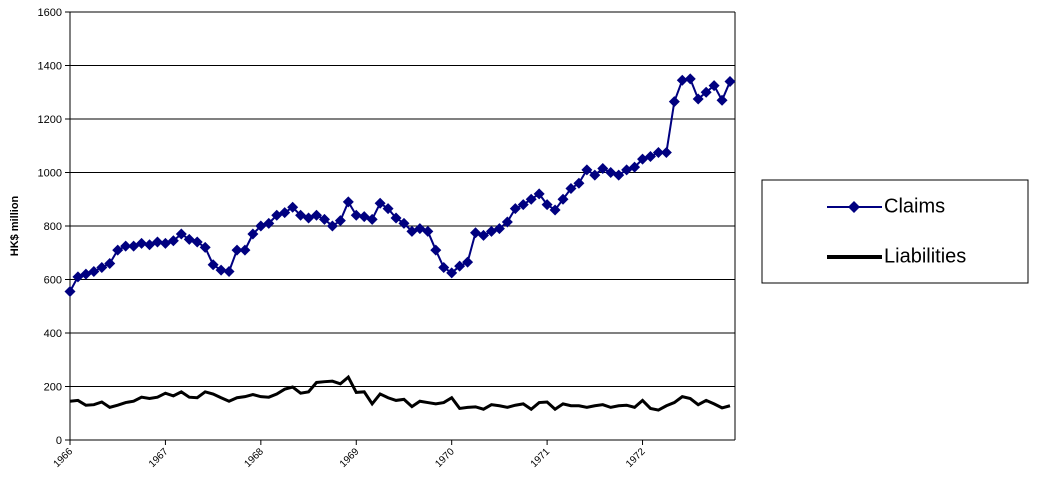 The width and height of the screenshot is (1046, 487). I want to click on y-tick-label: 200, so click(53, 388).